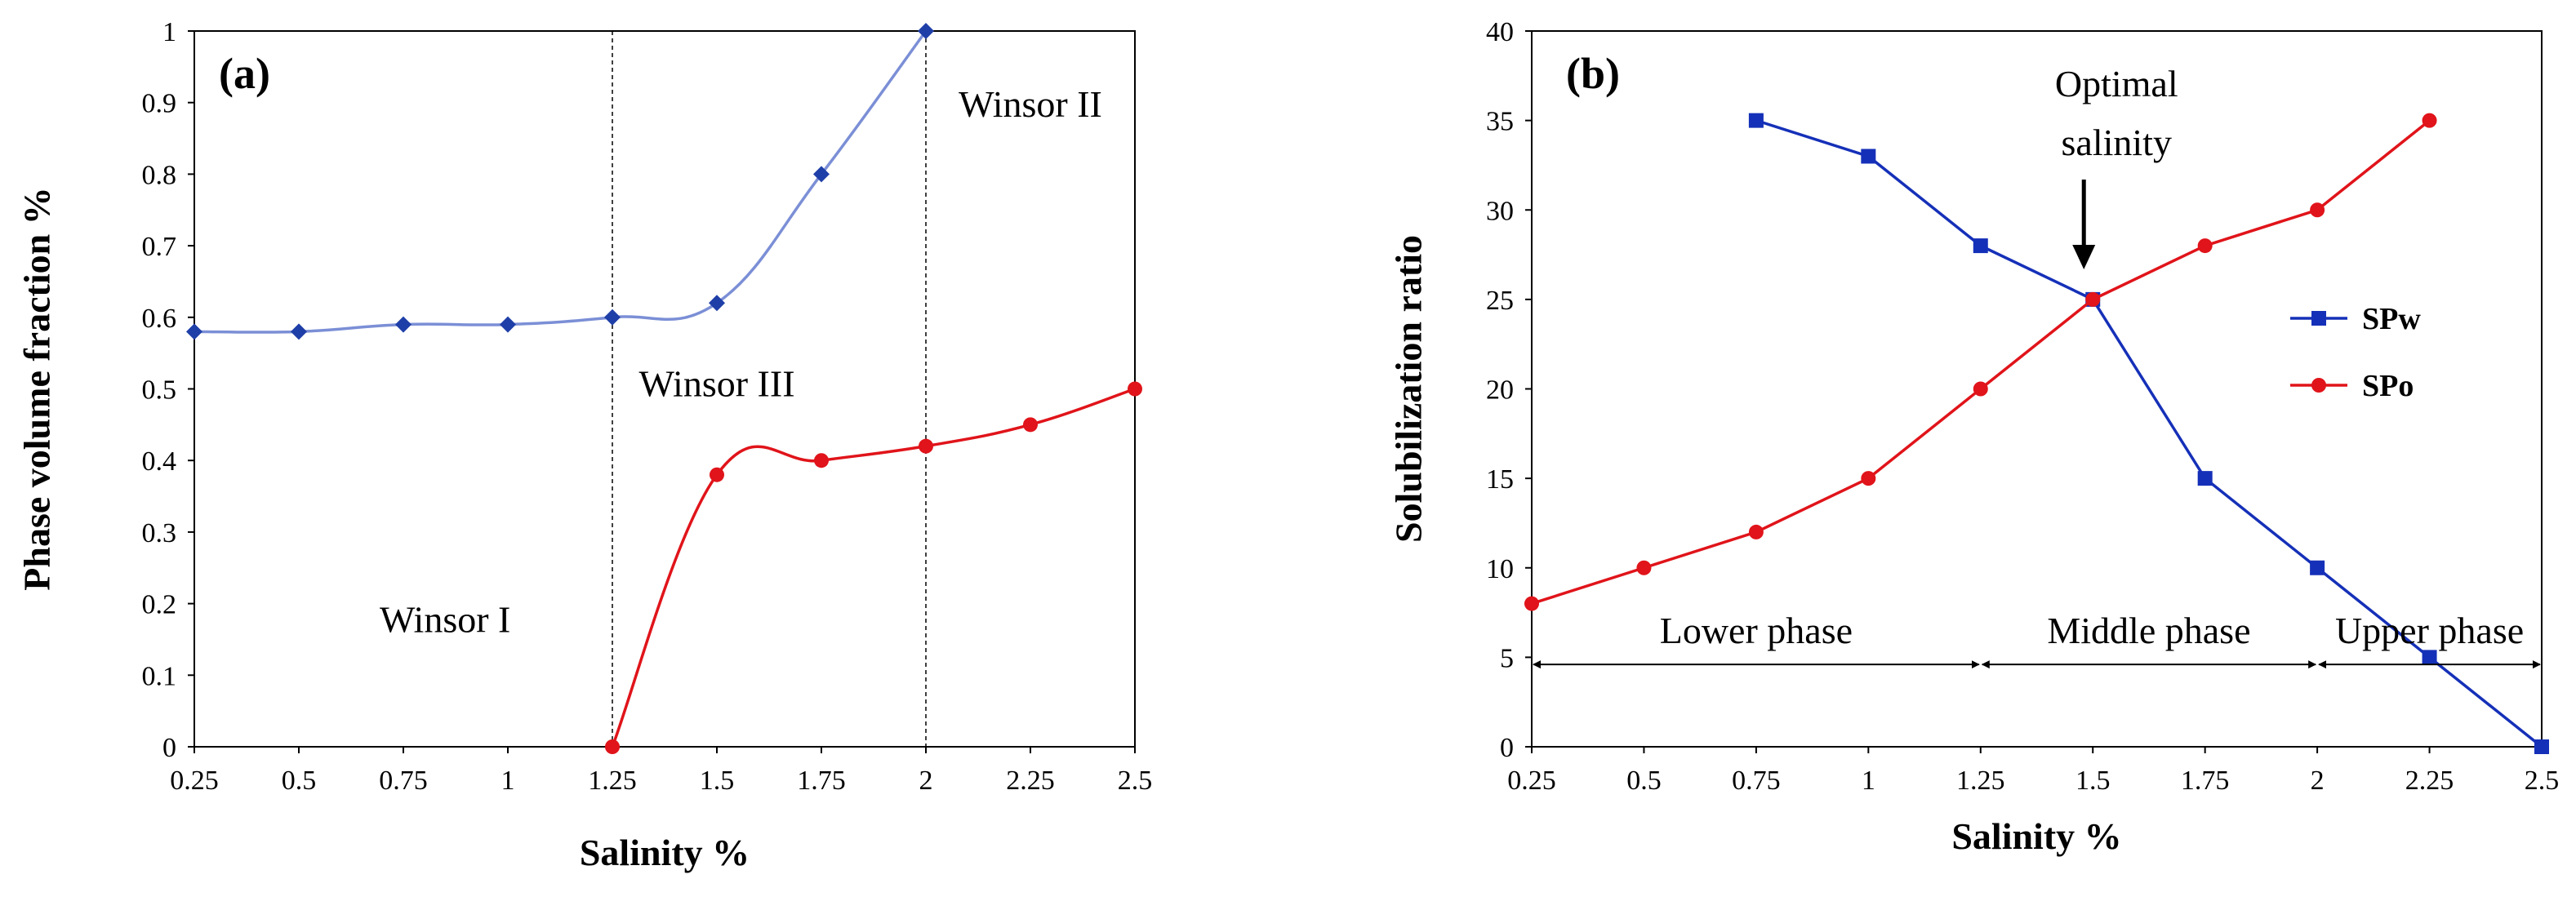 Image resolution: width=2576 pixels, height=910 pixels. I want to click on phase-range-label: Lower phase, so click(1756, 631).